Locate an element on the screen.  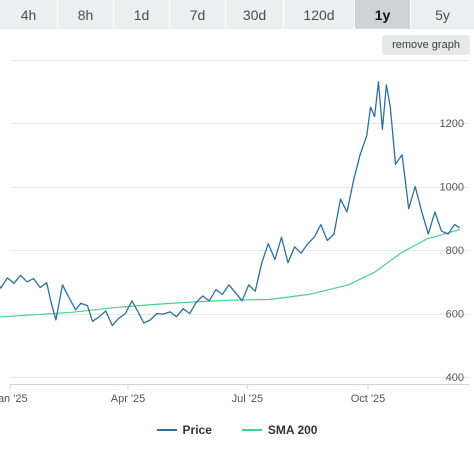
timeframe-tabs: 4h 8h 1d 7d 30d 120d 1y 5y is located at coordinates (237, 14).